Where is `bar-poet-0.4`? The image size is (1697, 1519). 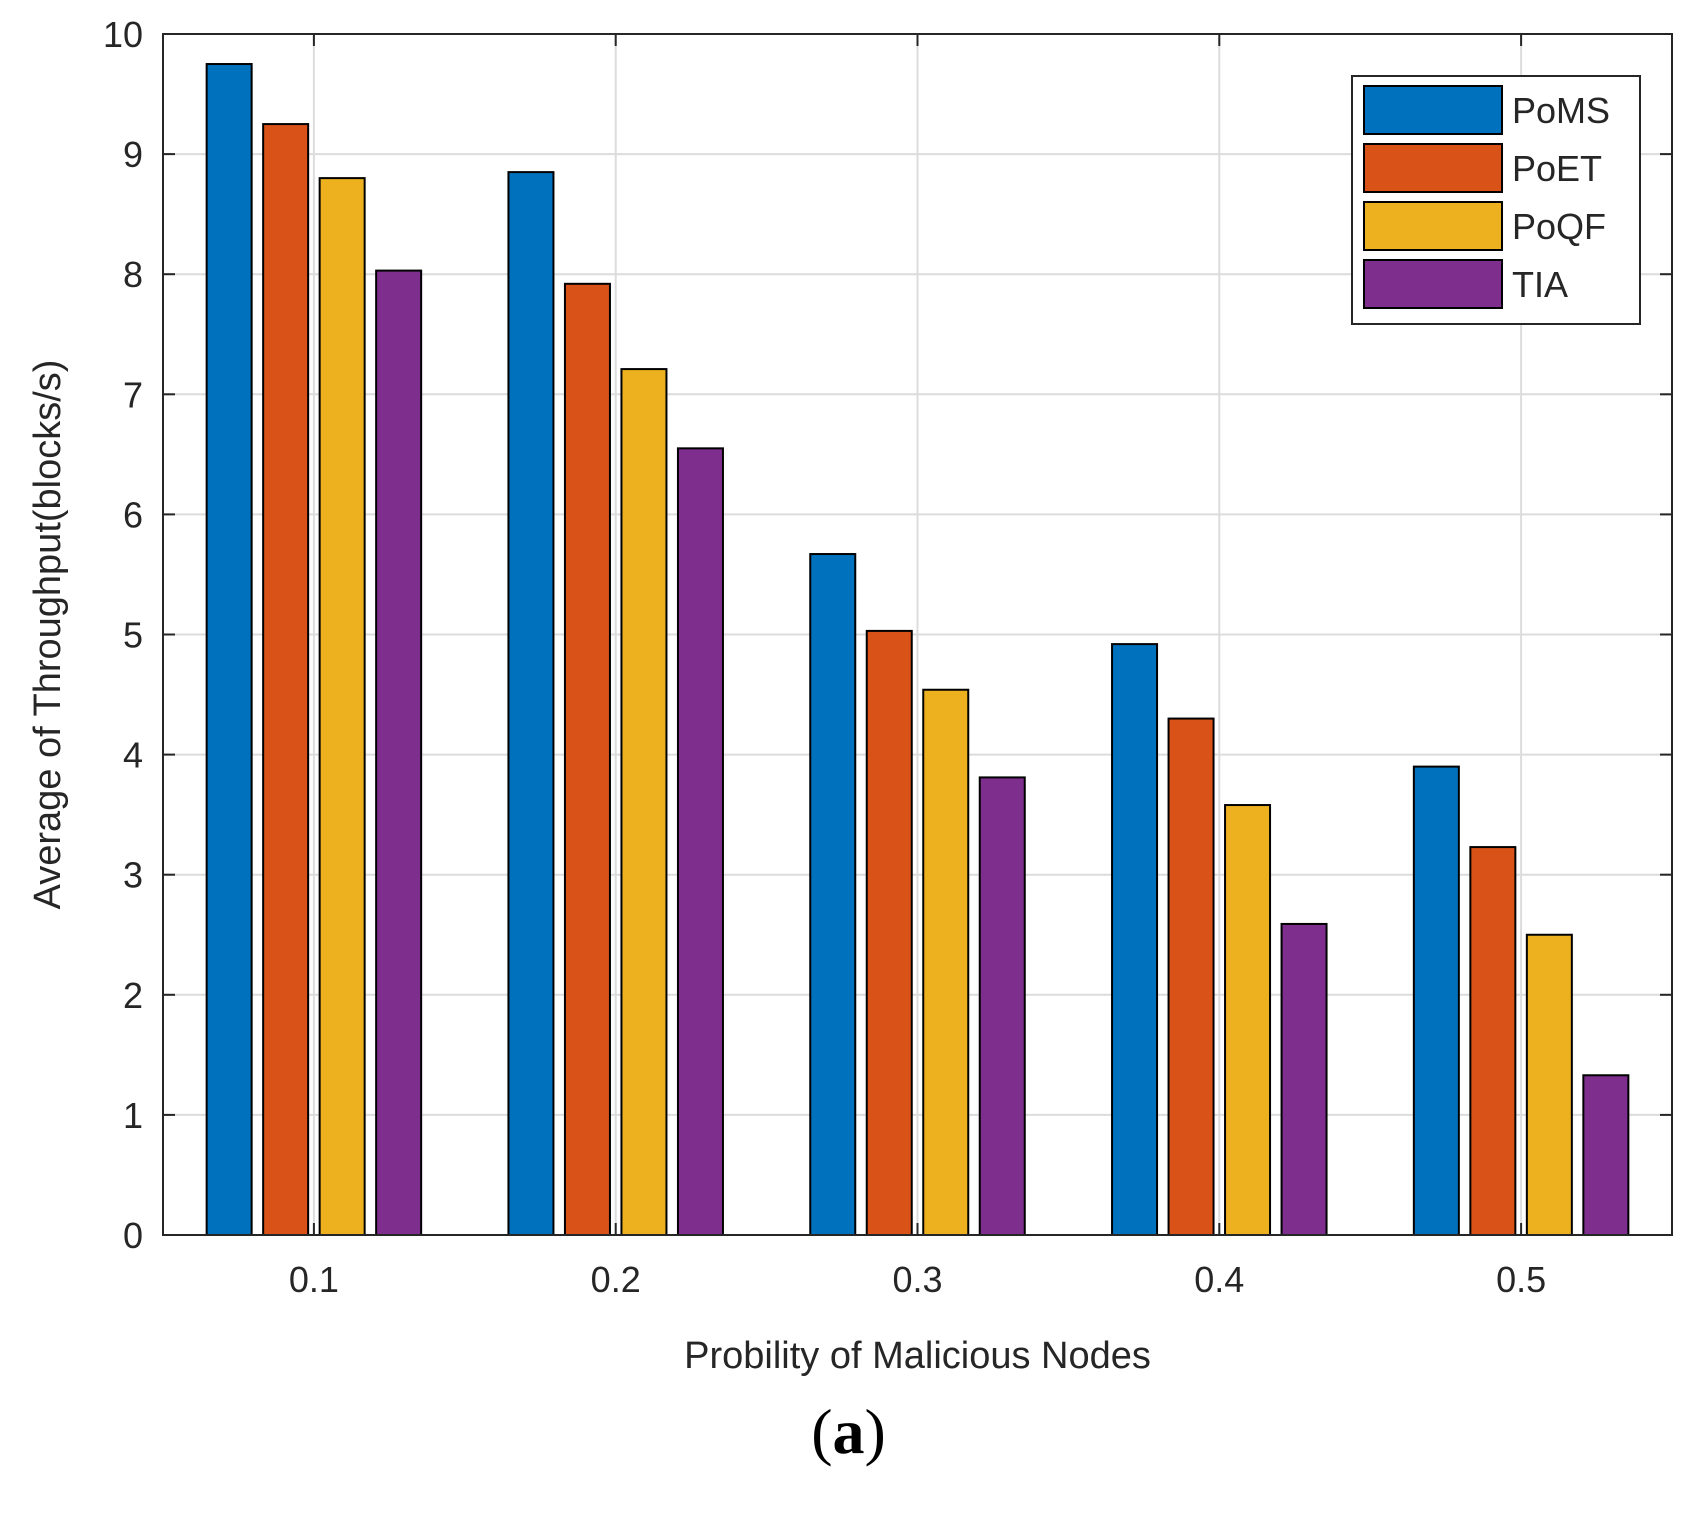
bar-poet-0.4 is located at coordinates (1191, 976).